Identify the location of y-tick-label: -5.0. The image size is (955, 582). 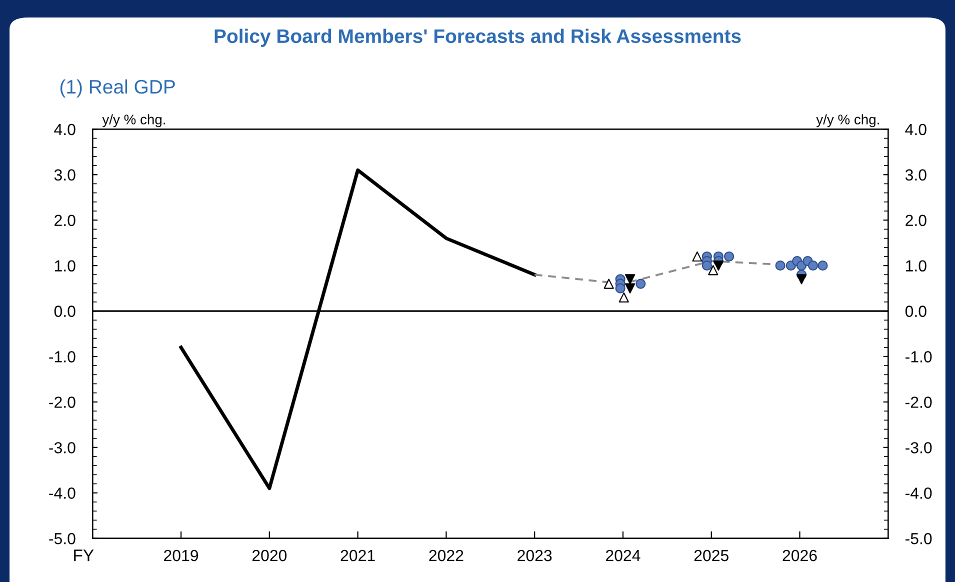
(62, 538).